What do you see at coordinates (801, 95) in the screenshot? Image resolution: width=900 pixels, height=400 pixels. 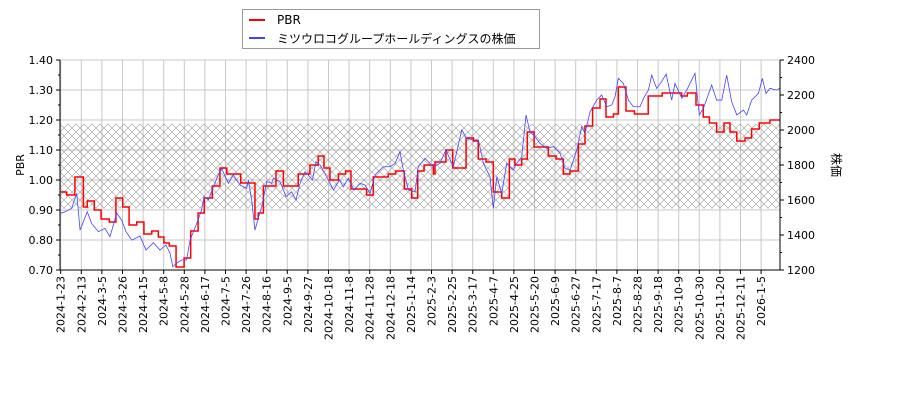 I see `y-tick-label-right: 2200` at bounding box center [801, 95].